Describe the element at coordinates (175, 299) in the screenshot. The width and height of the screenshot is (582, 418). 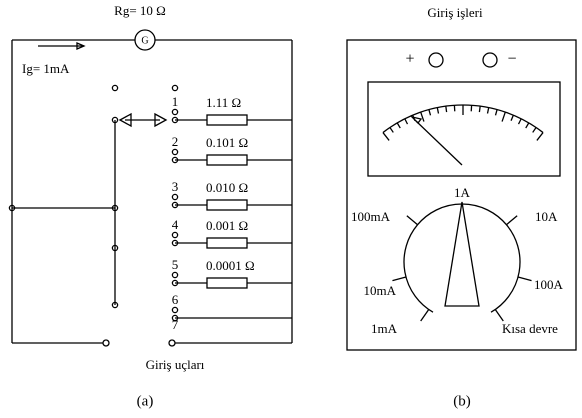
I see `position-number: 6` at that location.